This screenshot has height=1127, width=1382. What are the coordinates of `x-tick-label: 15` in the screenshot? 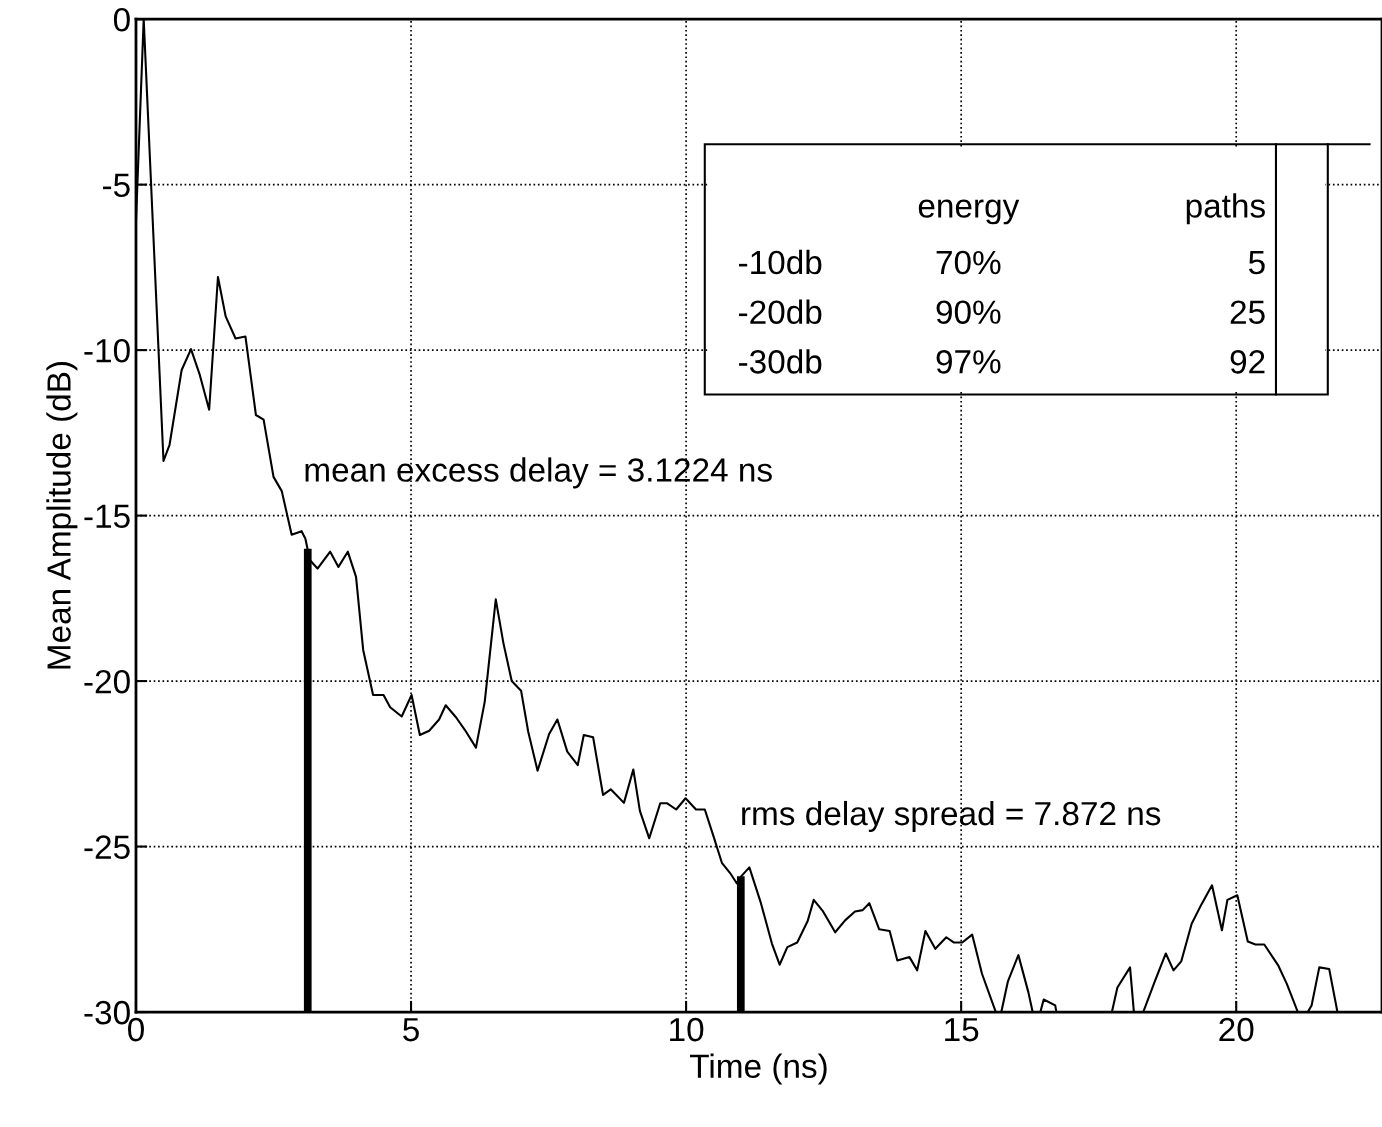 It's located at (962, 1030).